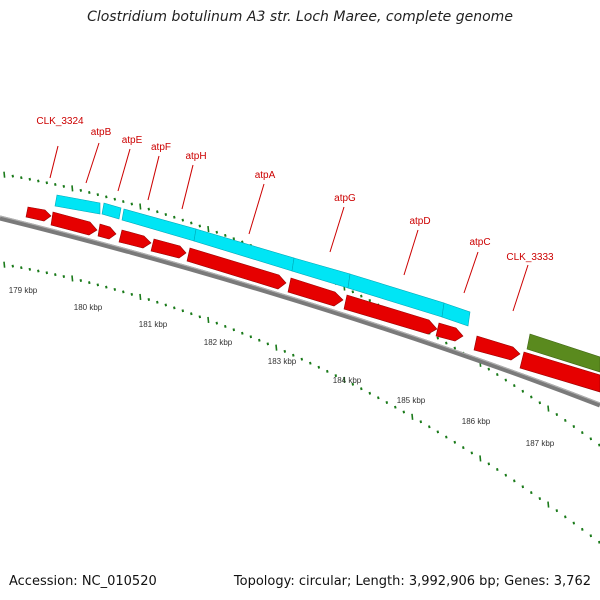 This screenshot has height=600, width=600. What do you see at coordinates (411, 400) in the screenshot?
I see `scale-label: 185 kbp` at bounding box center [411, 400].